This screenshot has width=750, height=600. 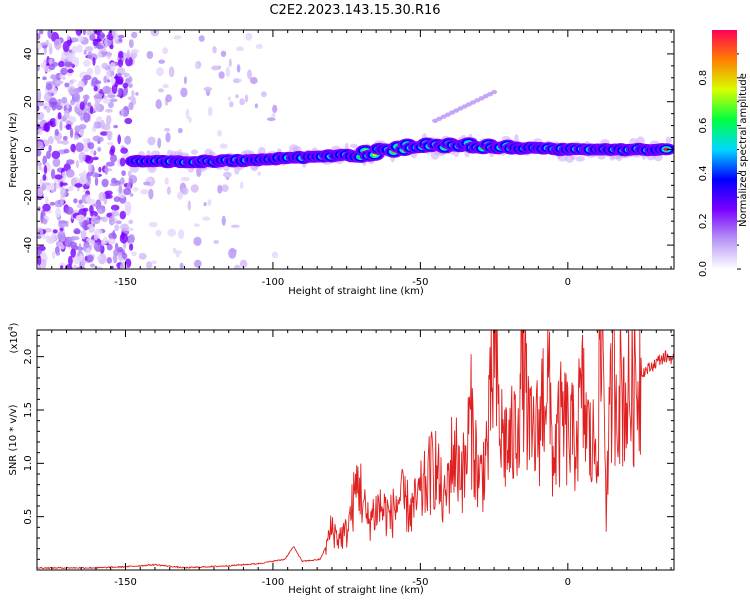 I want to click on colorbar-tick-label: 0.0, so click(x=703, y=269).